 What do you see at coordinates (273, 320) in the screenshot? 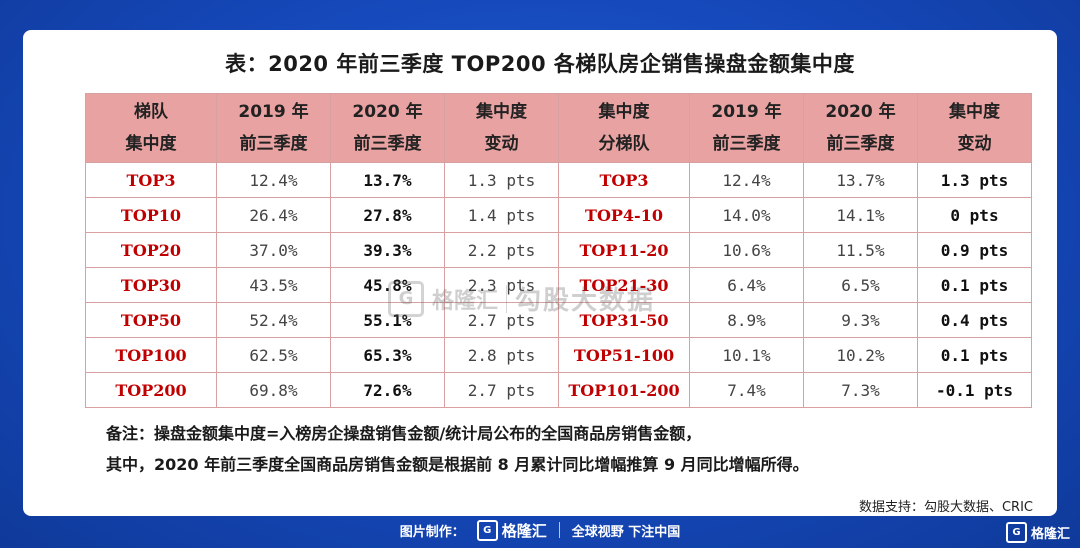
I see `value-cell: 52.4%` at bounding box center [273, 320].